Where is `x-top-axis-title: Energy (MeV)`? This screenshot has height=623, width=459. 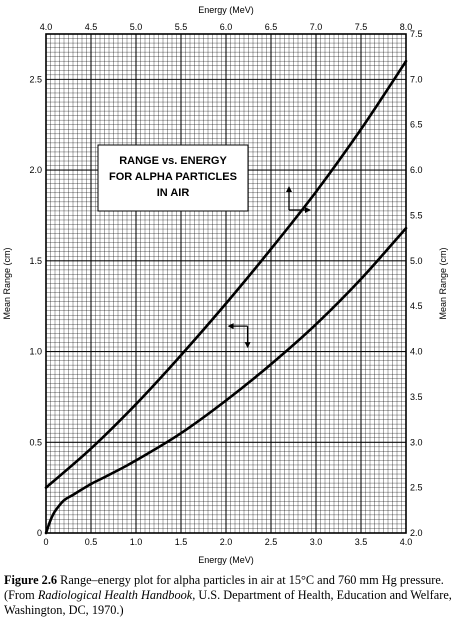
x-top-axis-title: Energy (MeV) is located at coordinates (226, 10).